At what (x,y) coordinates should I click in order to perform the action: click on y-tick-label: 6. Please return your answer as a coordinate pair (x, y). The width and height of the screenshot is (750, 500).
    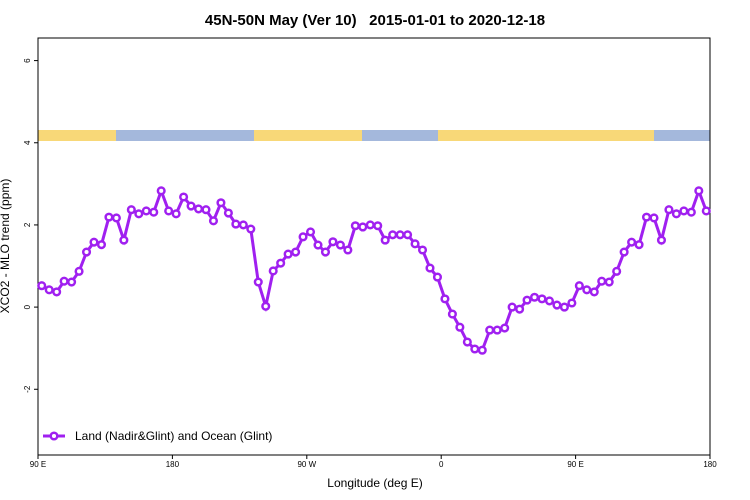
    Looking at the image, I should click on (27, 60).